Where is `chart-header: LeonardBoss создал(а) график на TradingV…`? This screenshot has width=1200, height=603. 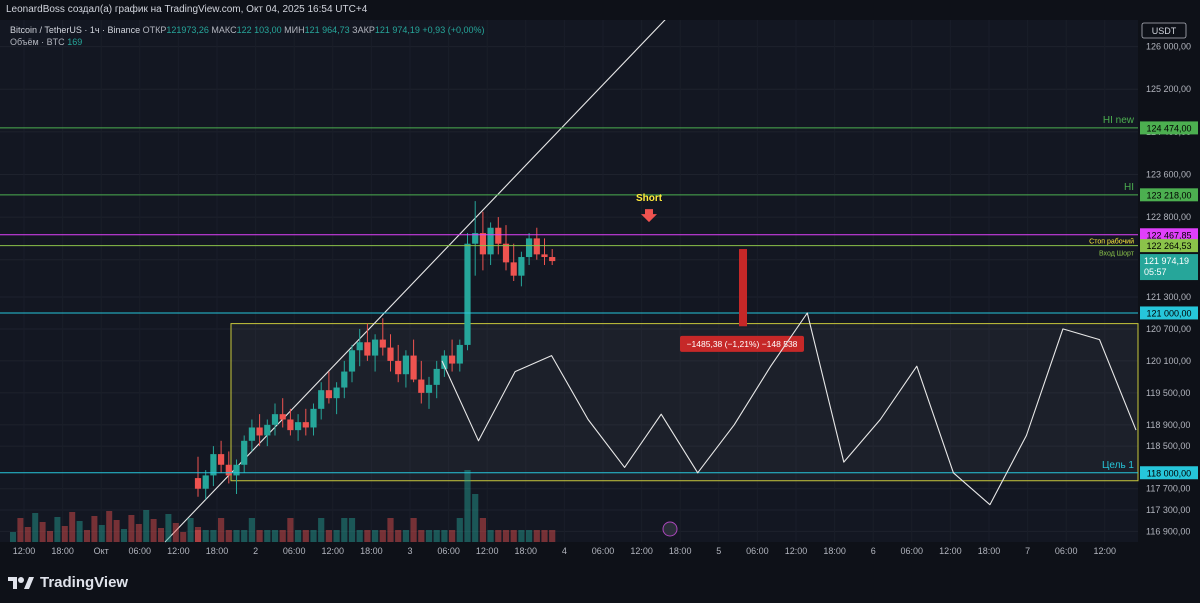
chart-header: LeonardBoss создал(а) график на TradingV… is located at coordinates (600, 10).